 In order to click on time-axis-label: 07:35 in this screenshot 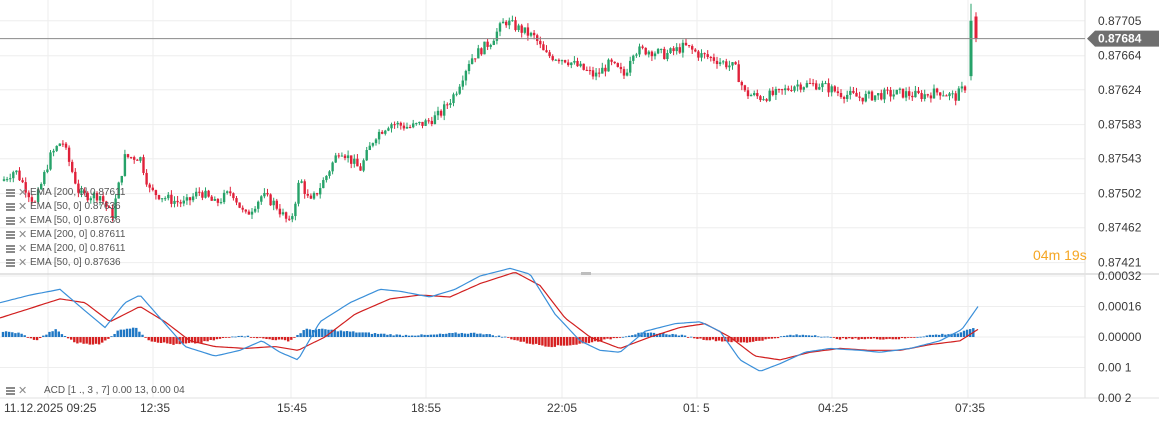, I will do `click(970, 408)`.